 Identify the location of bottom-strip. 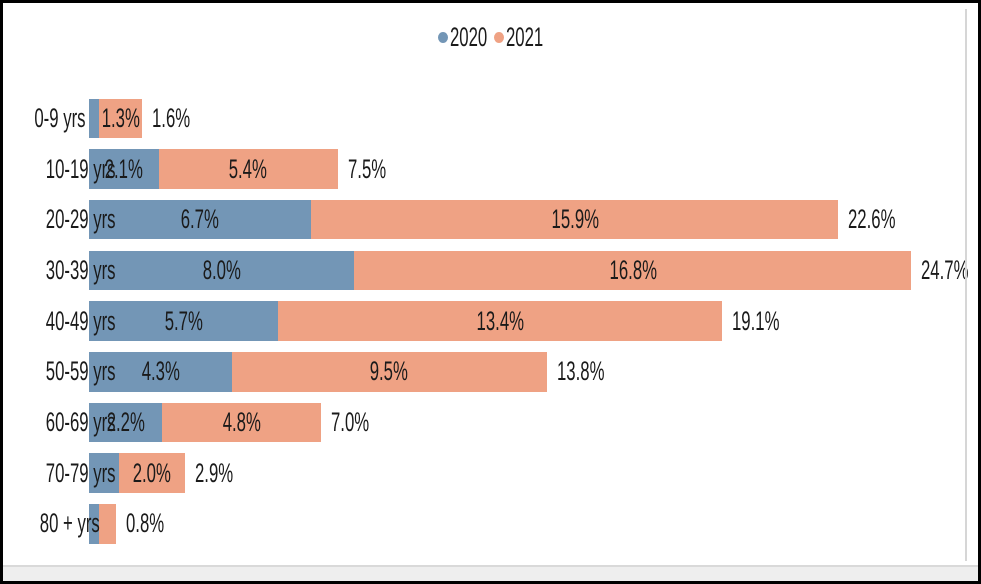
(490, 573).